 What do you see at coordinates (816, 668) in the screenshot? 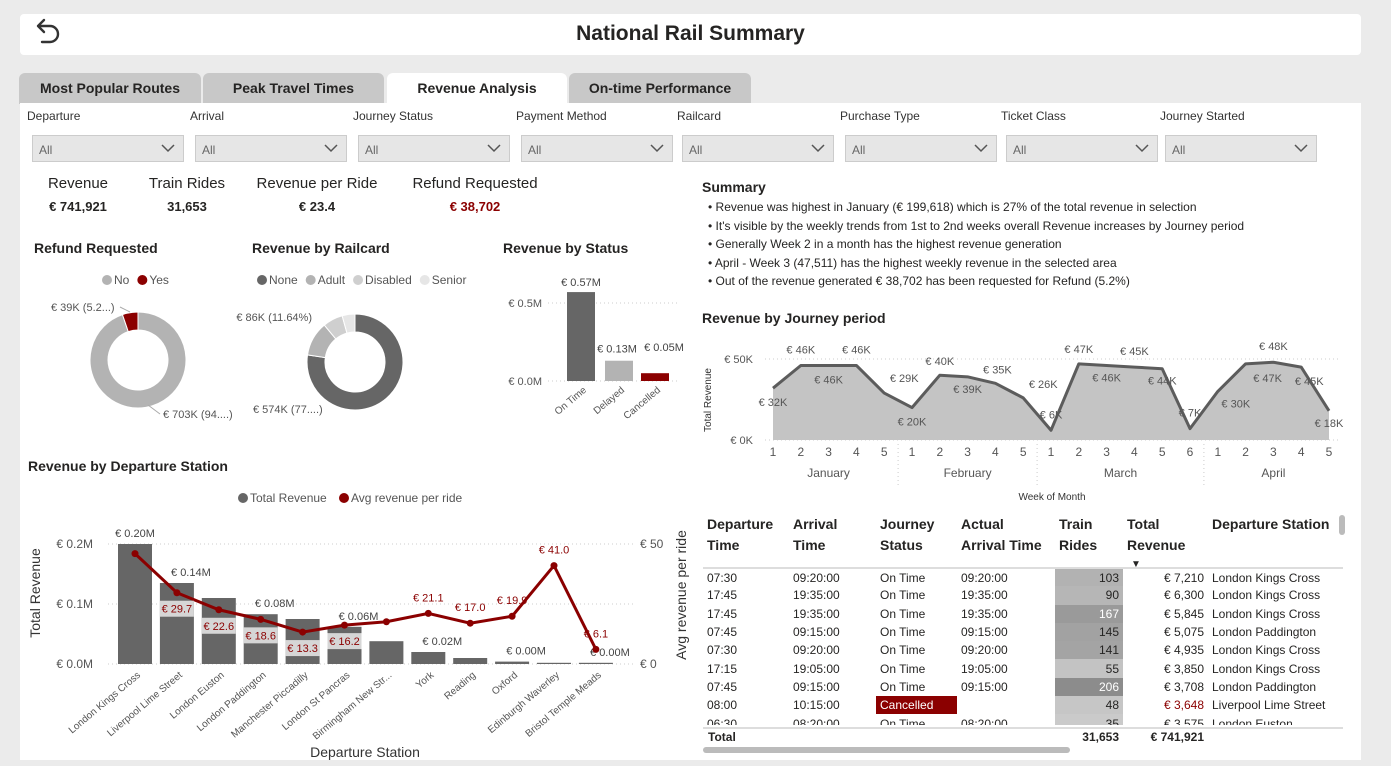
I see `table-cell: 19:05:00` at bounding box center [816, 668].